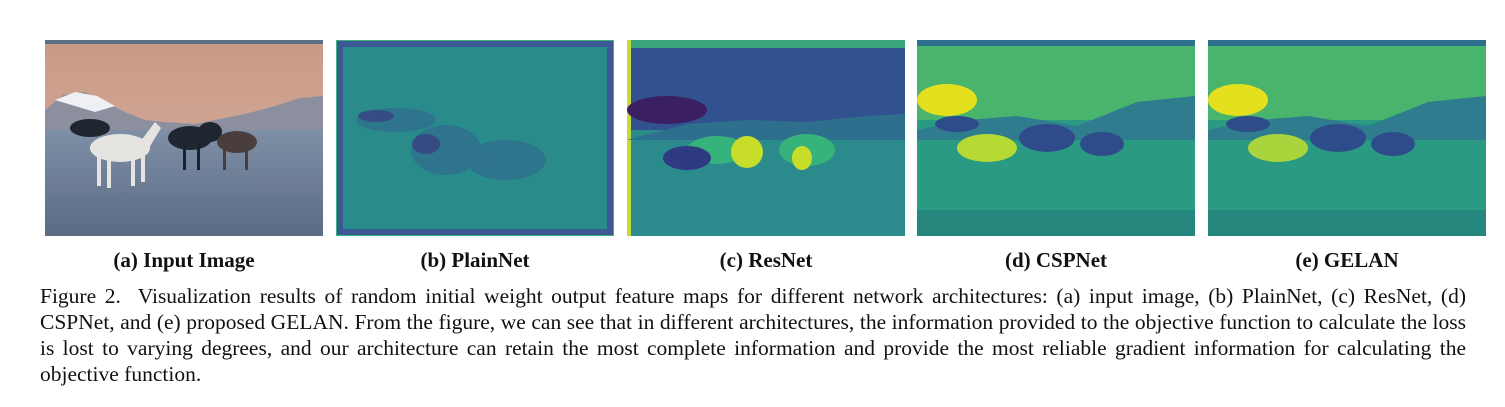 This screenshot has height=407, width=1505. Describe the element at coordinates (475, 260) in the screenshot. I see `subfigure-label-b: (b) PlainNet` at that location.